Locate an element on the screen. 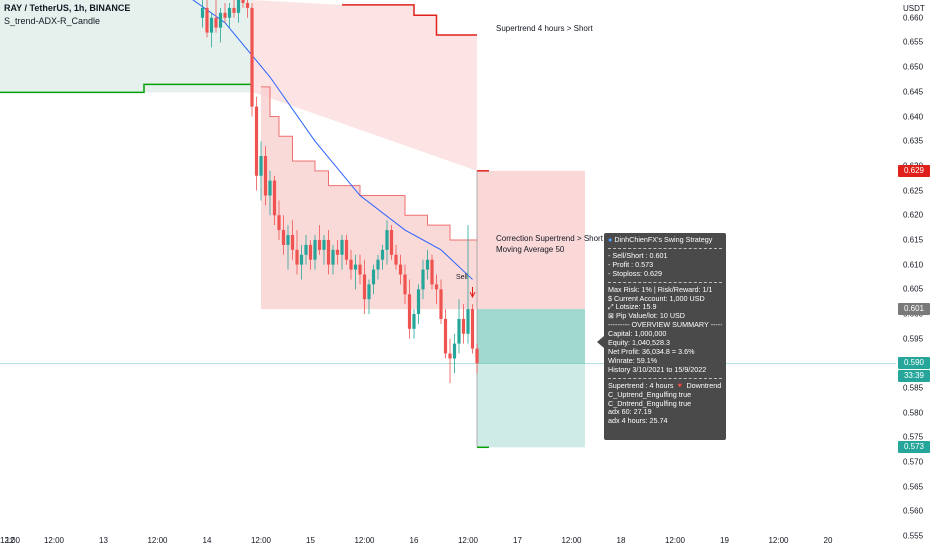 The height and width of the screenshot is (550, 932). y-tick-label: 0.595 is located at coordinates (913, 339).